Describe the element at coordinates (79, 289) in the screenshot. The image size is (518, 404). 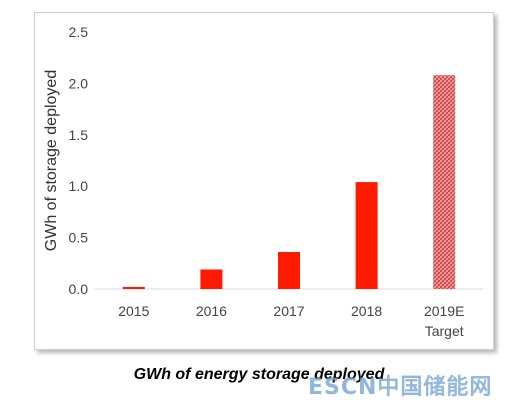
I see `y-tick-label: 0.0` at that location.